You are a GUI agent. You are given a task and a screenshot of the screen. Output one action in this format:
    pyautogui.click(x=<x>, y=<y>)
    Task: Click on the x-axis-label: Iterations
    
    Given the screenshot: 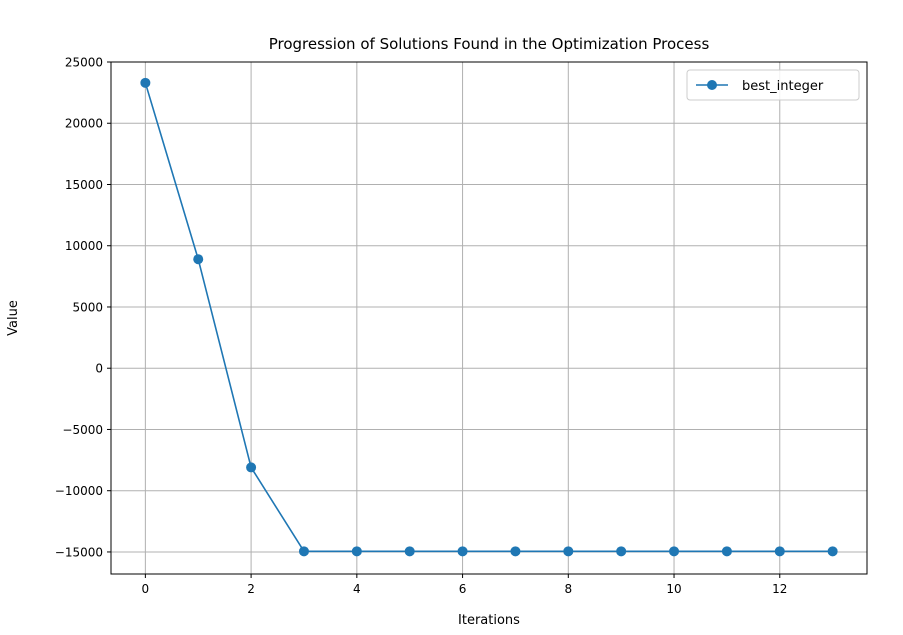 What is the action you would take?
    pyautogui.click(x=489, y=620)
    